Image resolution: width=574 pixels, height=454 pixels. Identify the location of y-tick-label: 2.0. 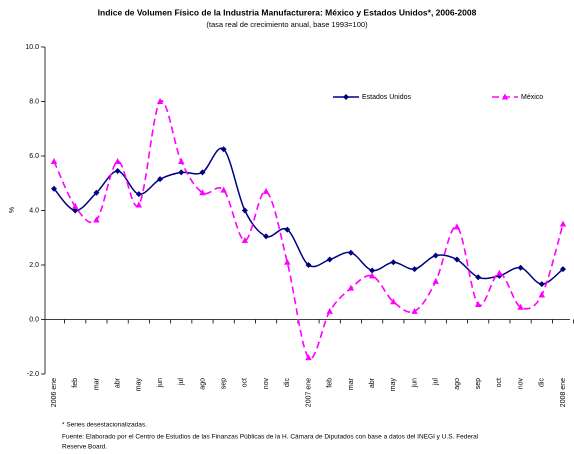
(34, 265).